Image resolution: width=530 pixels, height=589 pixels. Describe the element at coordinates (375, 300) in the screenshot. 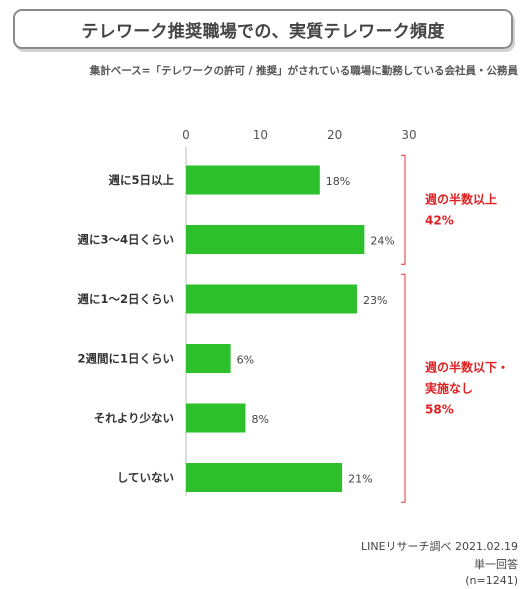

I see `data-label: 23%` at that location.